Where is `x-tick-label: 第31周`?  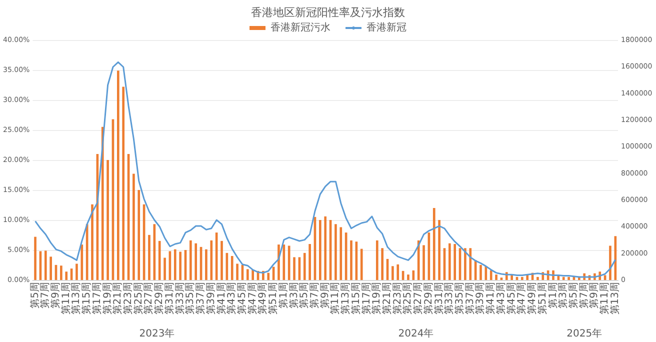 x-tick-label: 第31周 is located at coordinates (438, 298).